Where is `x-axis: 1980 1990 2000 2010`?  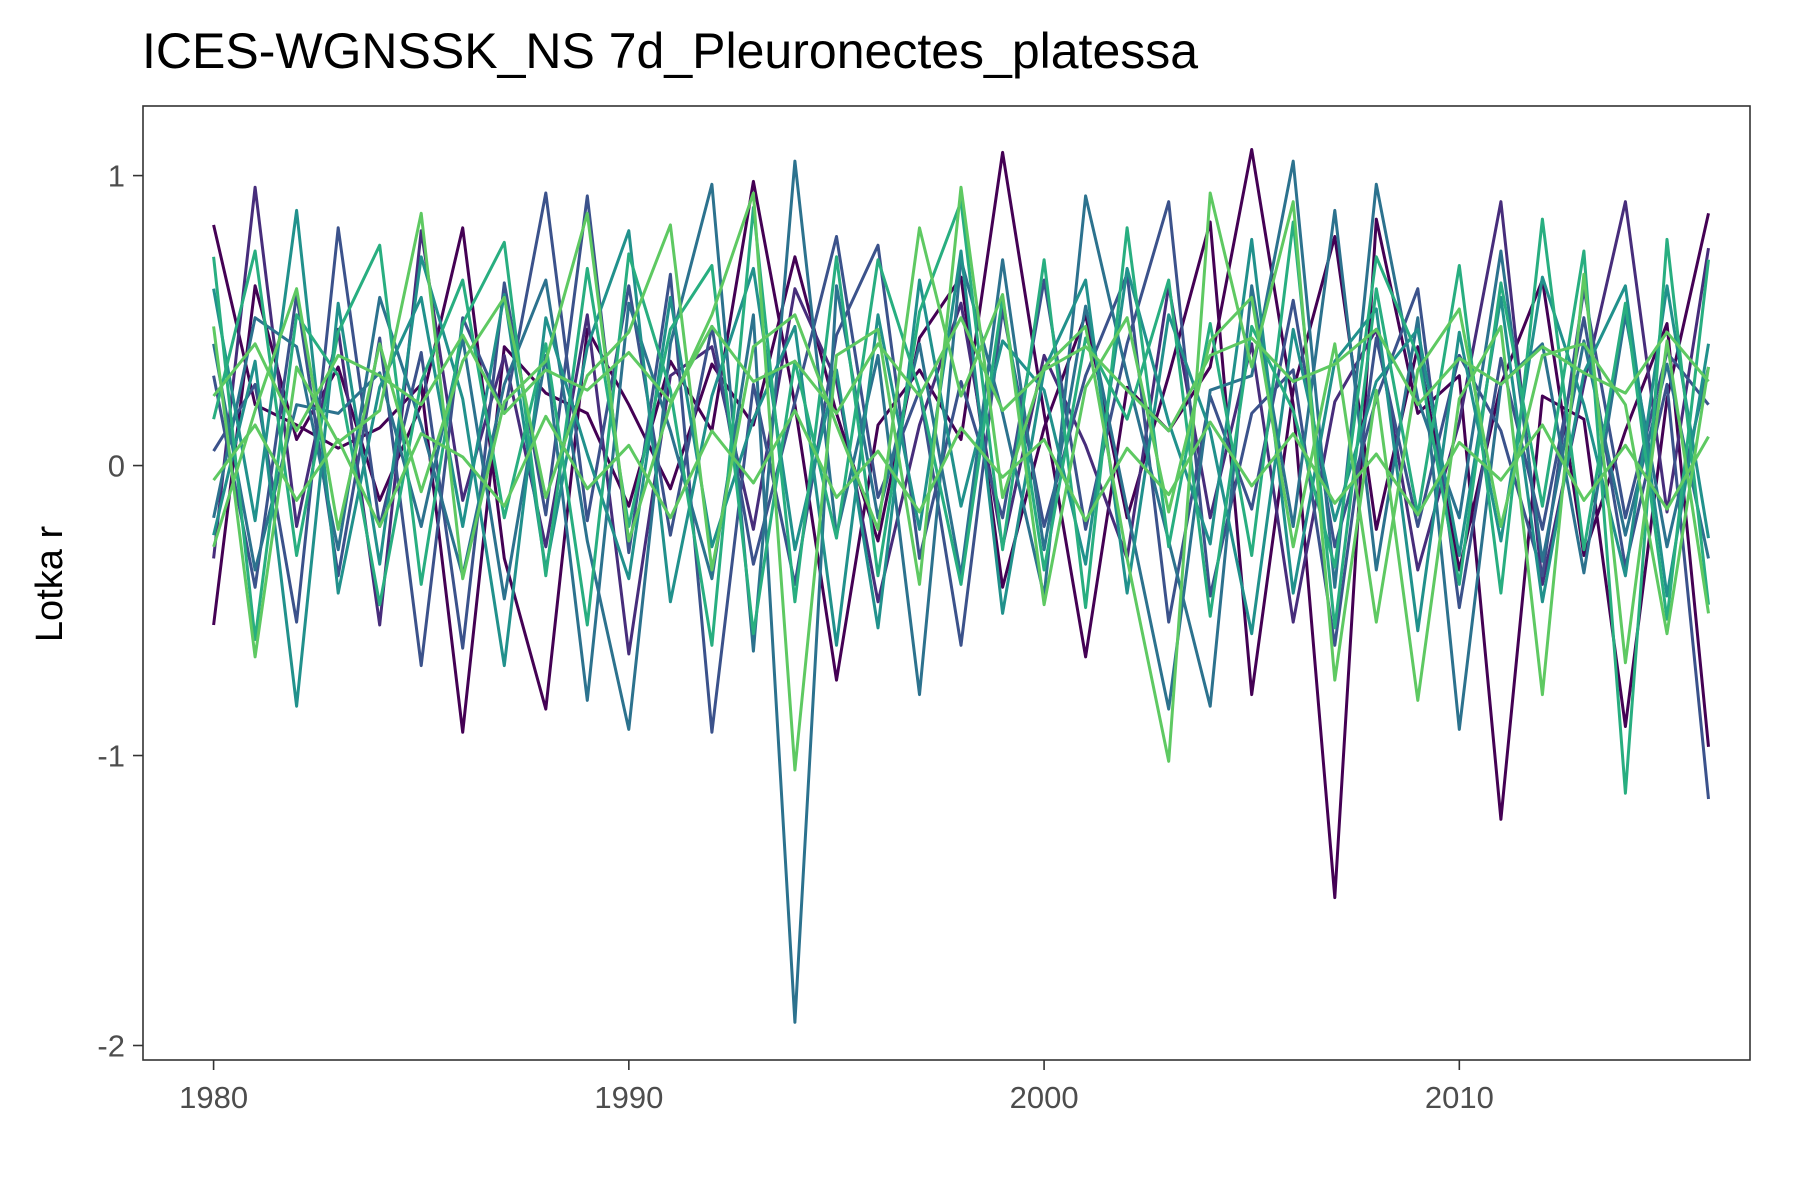 x-axis: 1980 1990 2000 2010 is located at coordinates (836, 1087).